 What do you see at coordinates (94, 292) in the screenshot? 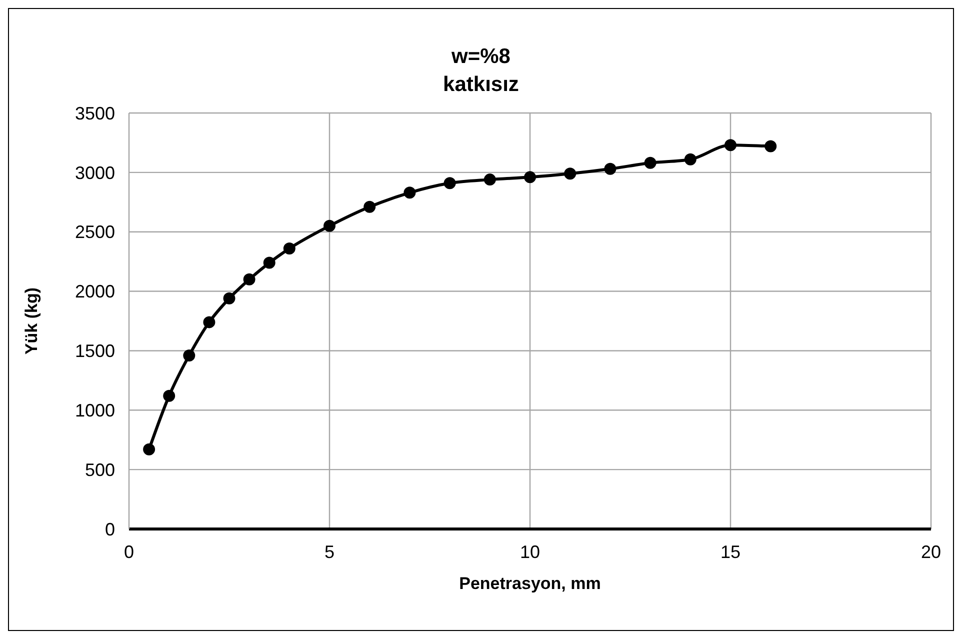
I see `y-tick-label: 2000` at bounding box center [94, 292].